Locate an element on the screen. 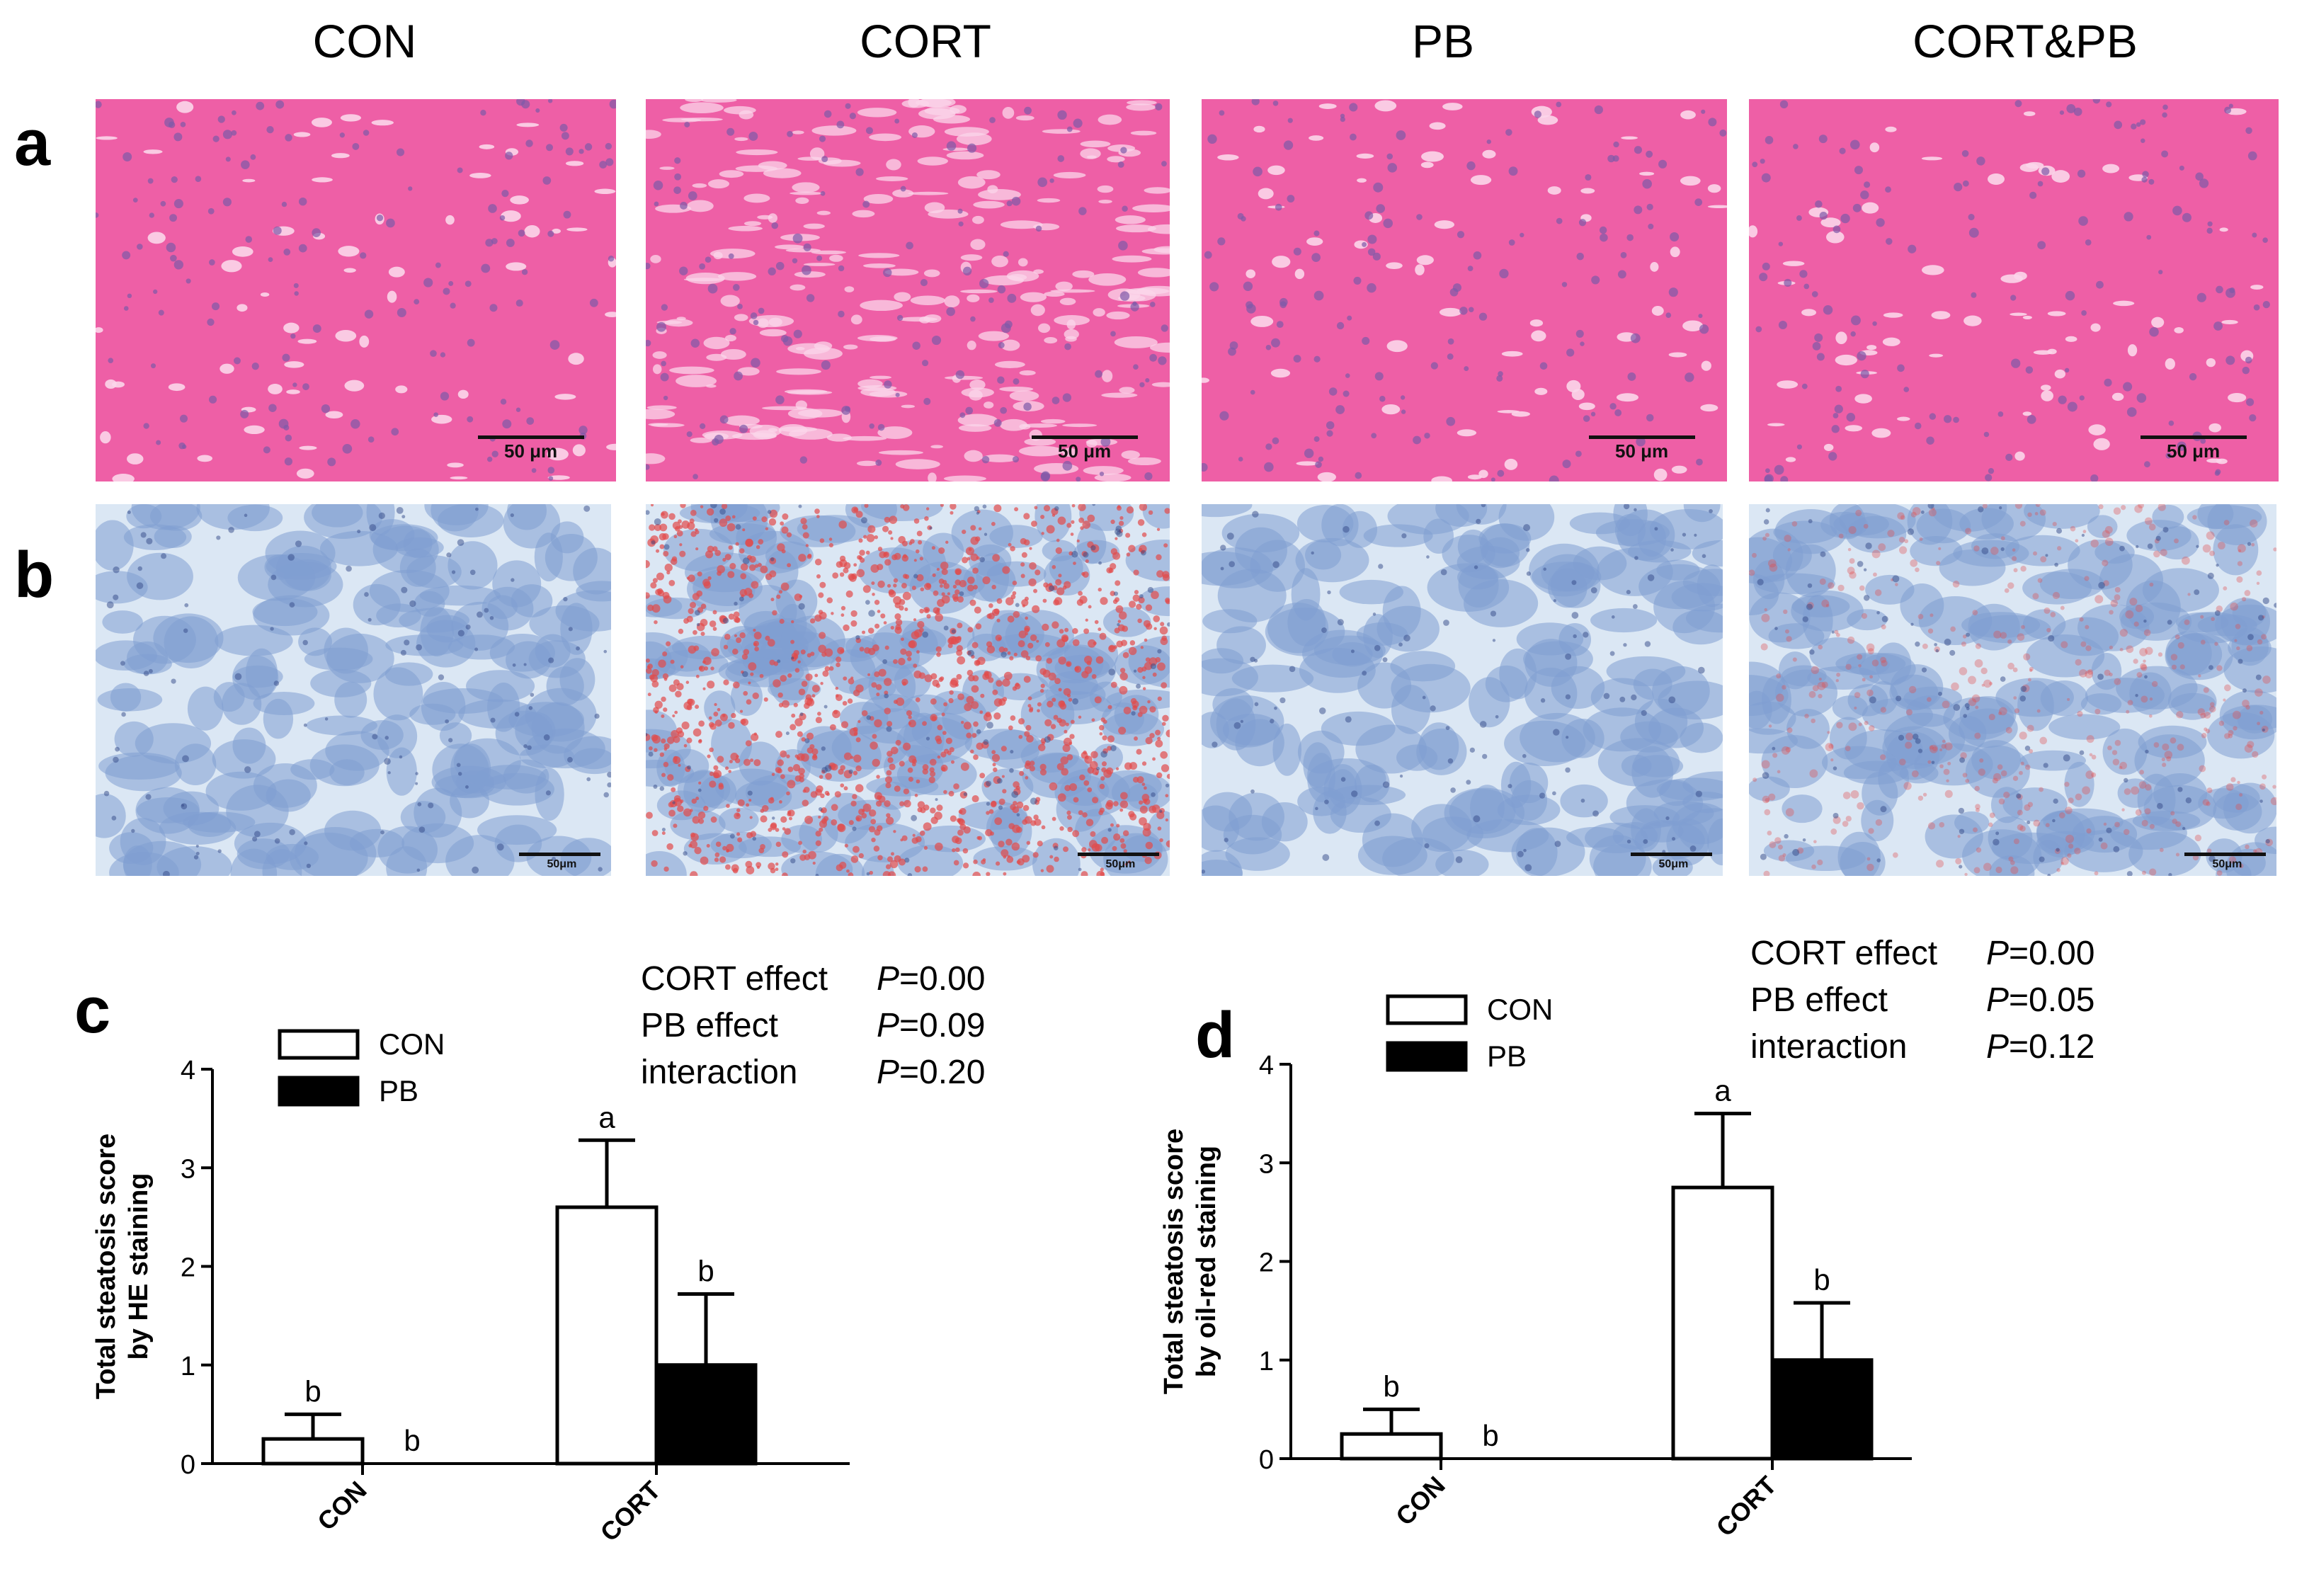 The image size is (2297, 1596). column-title-pb: PB is located at coordinates (1443, 41).